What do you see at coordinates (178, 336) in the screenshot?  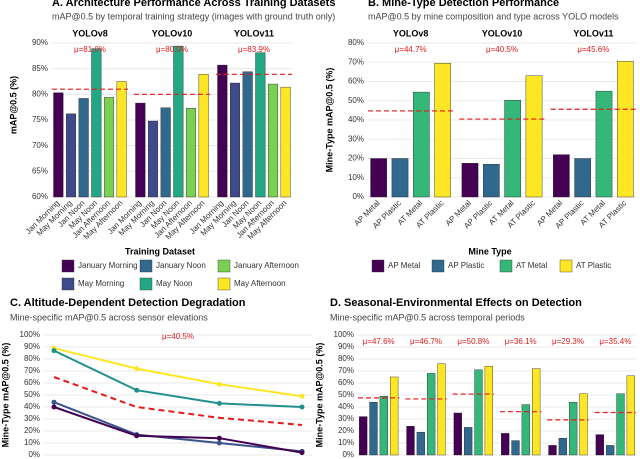 I see `annotation: μ=40.5%` at bounding box center [178, 336].